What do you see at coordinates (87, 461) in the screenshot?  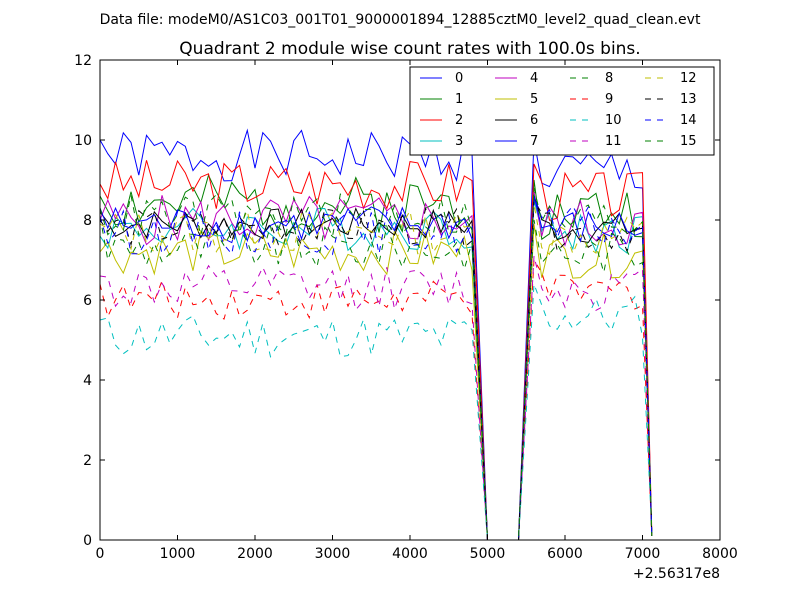 I see `y-tick-label: 2` at bounding box center [87, 461].